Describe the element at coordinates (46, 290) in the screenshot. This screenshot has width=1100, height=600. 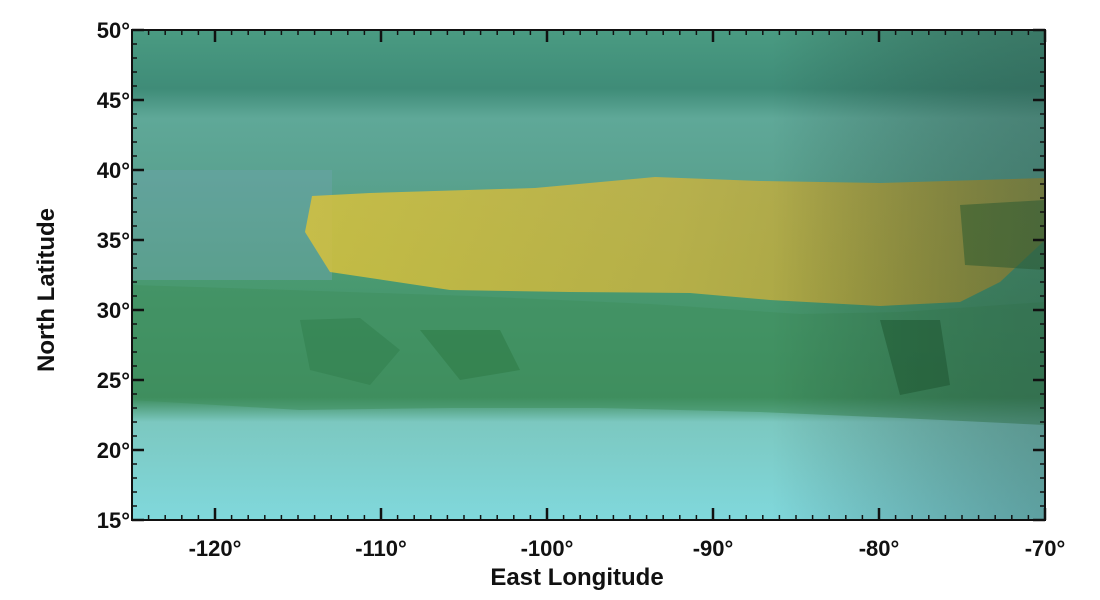
I see `y-axis-title: North Latitude` at that location.